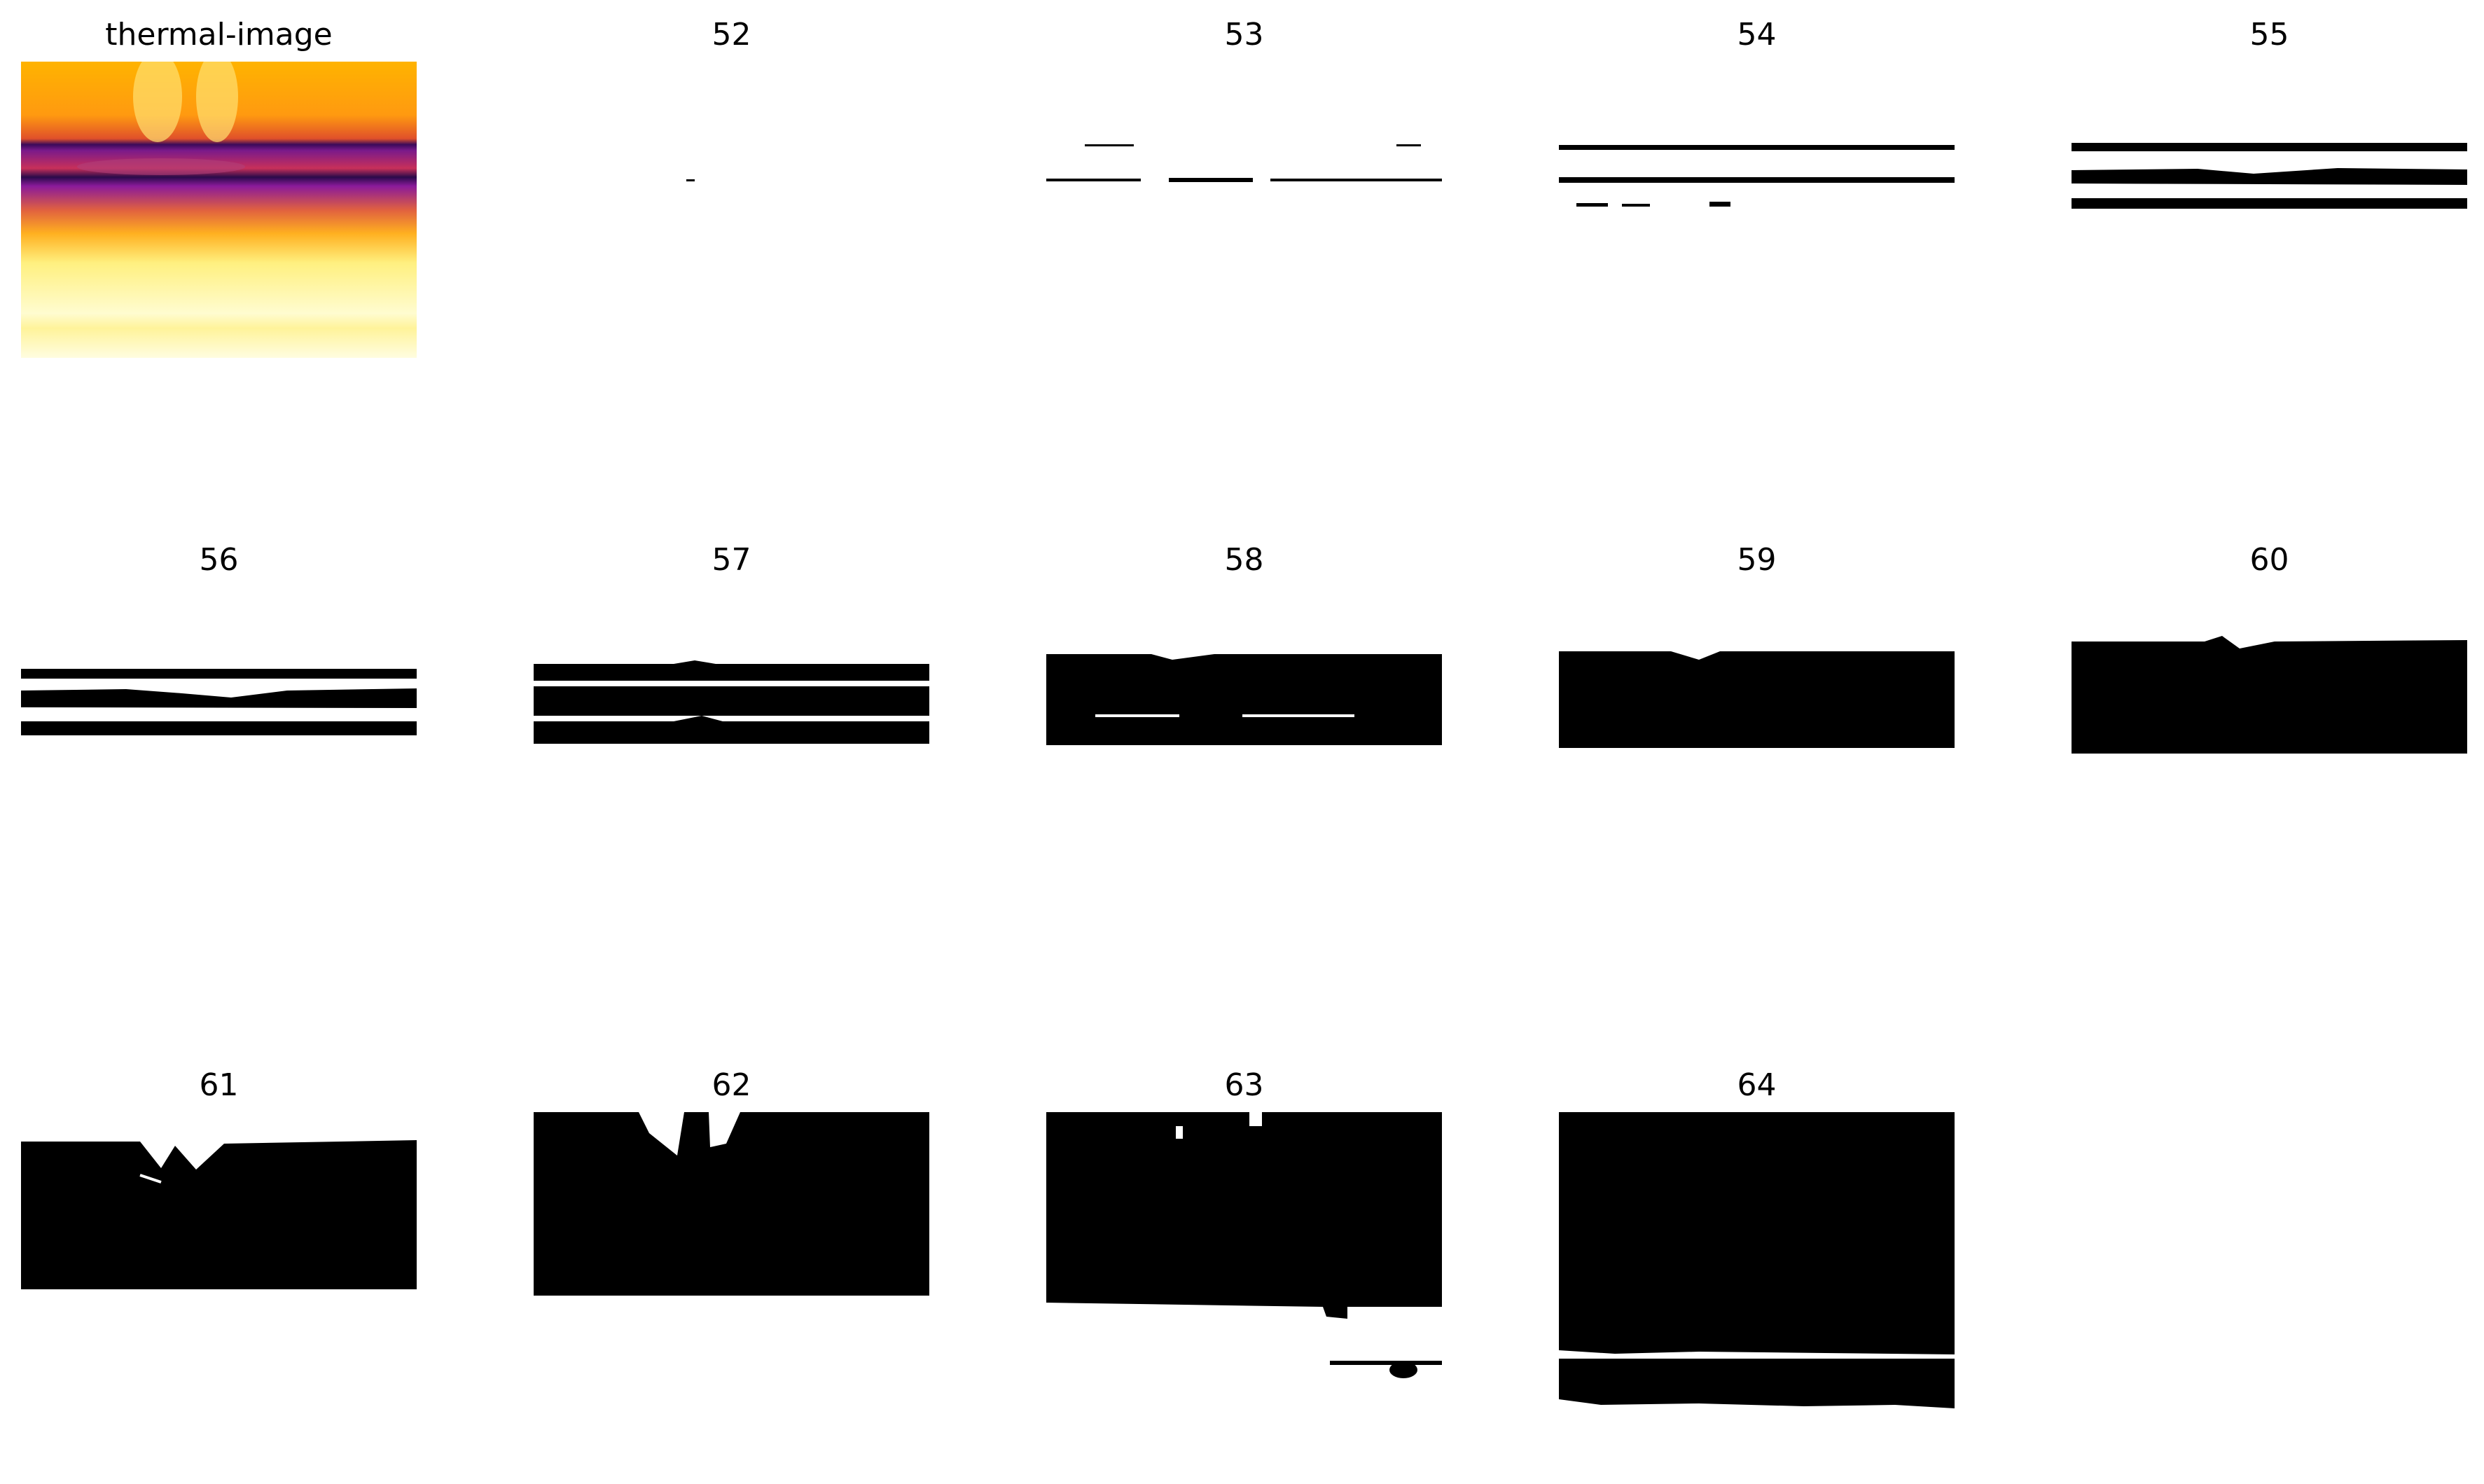  I want to click on panel-title-58: 58, so click(1244, 560).